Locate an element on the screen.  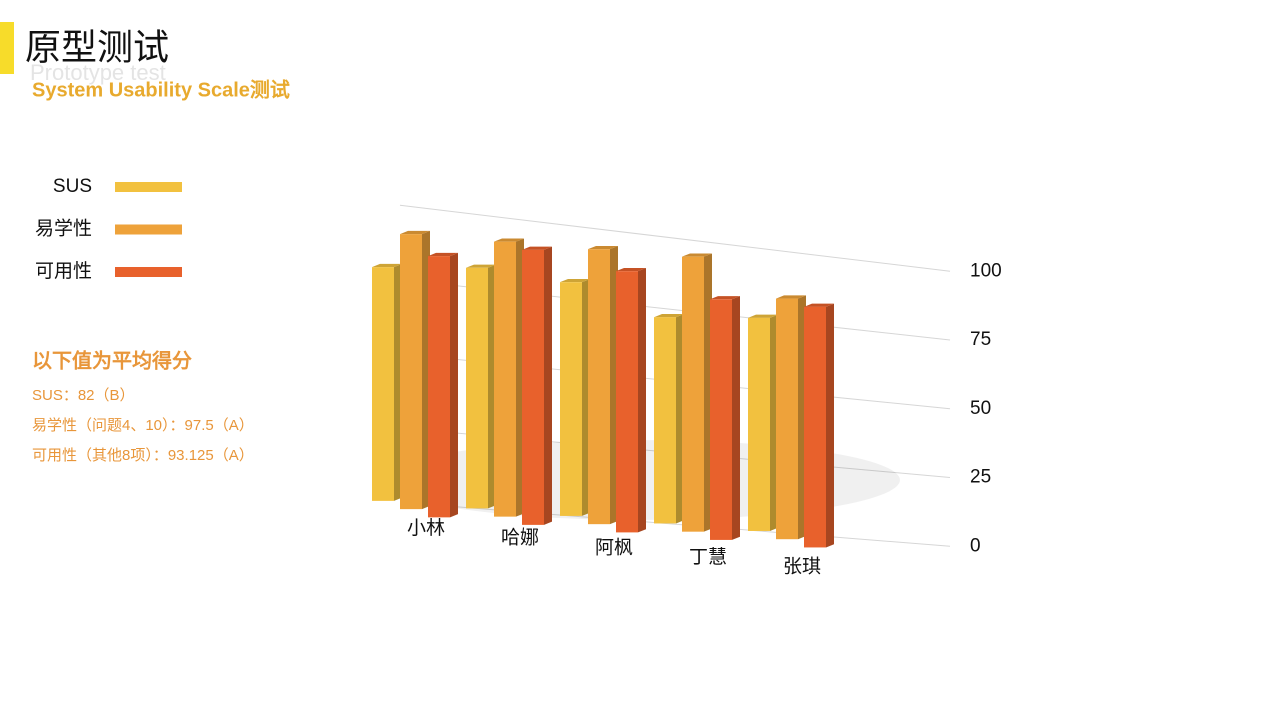
title: 原型测试 is located at coordinates (97, 47).